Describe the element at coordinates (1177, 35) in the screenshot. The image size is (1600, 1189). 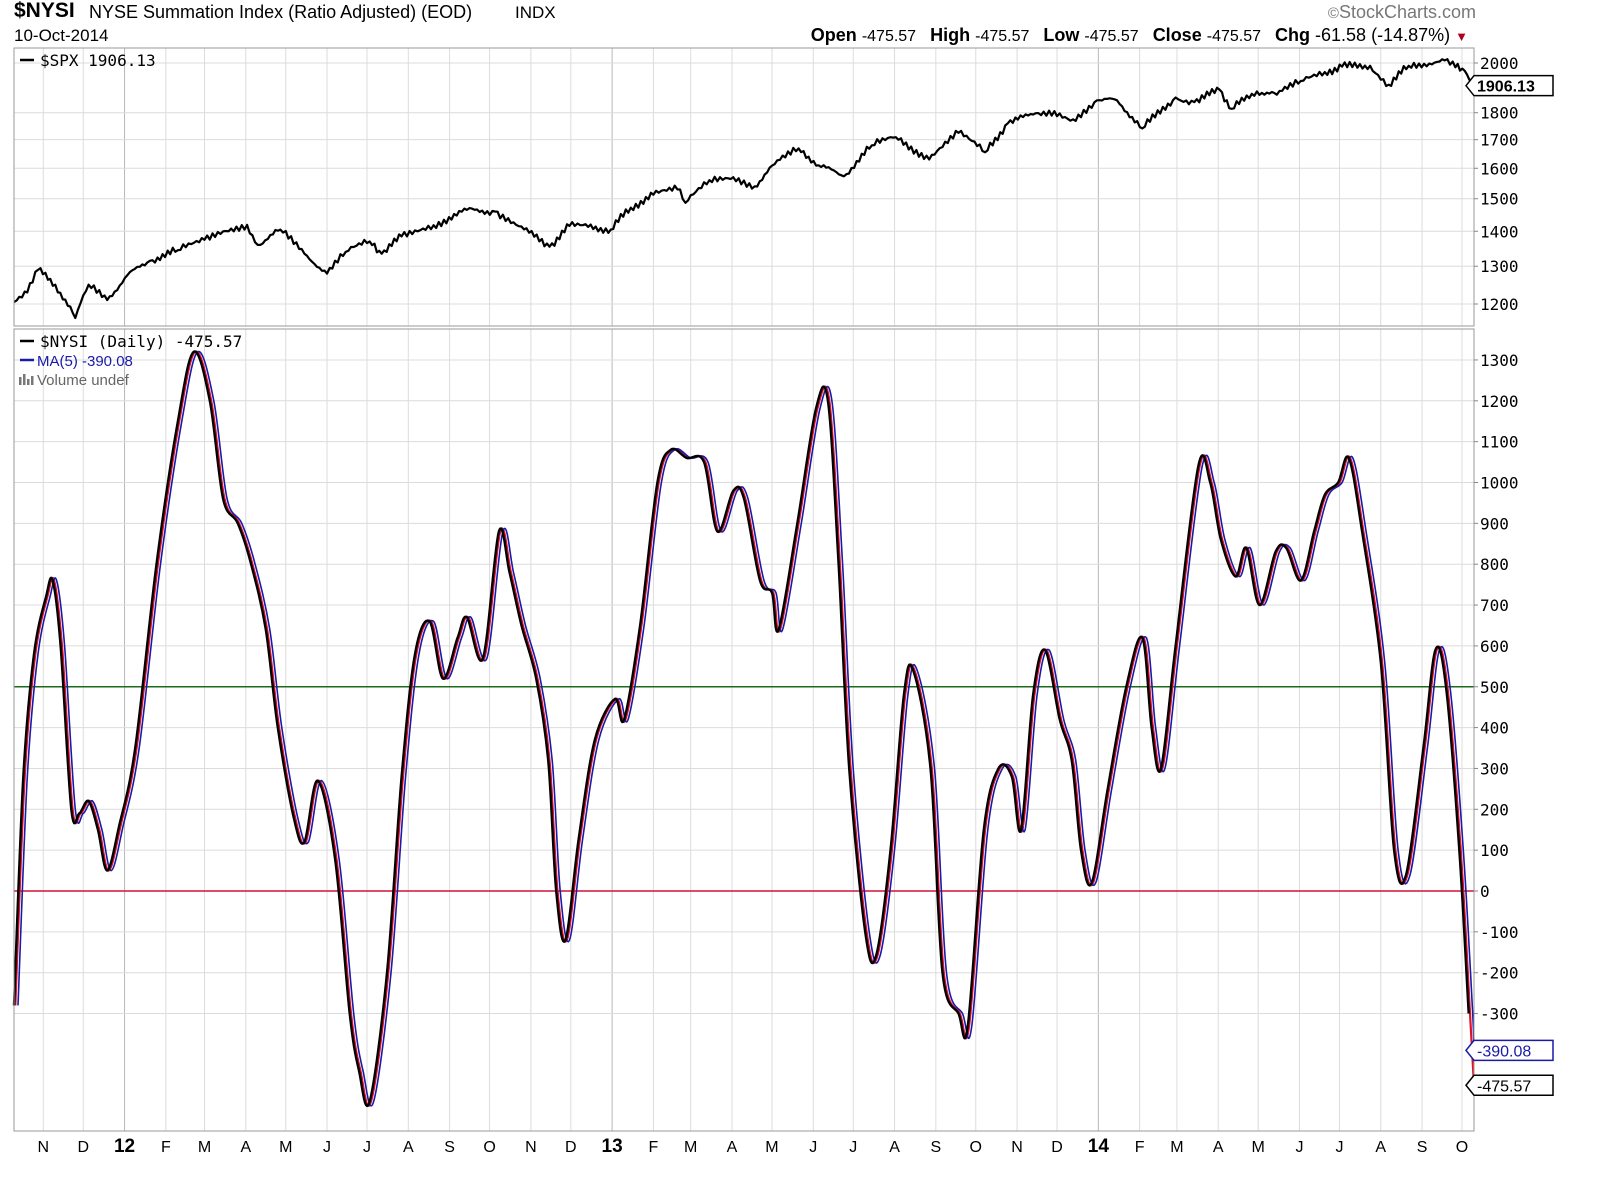
I see `close-label: Close` at that location.